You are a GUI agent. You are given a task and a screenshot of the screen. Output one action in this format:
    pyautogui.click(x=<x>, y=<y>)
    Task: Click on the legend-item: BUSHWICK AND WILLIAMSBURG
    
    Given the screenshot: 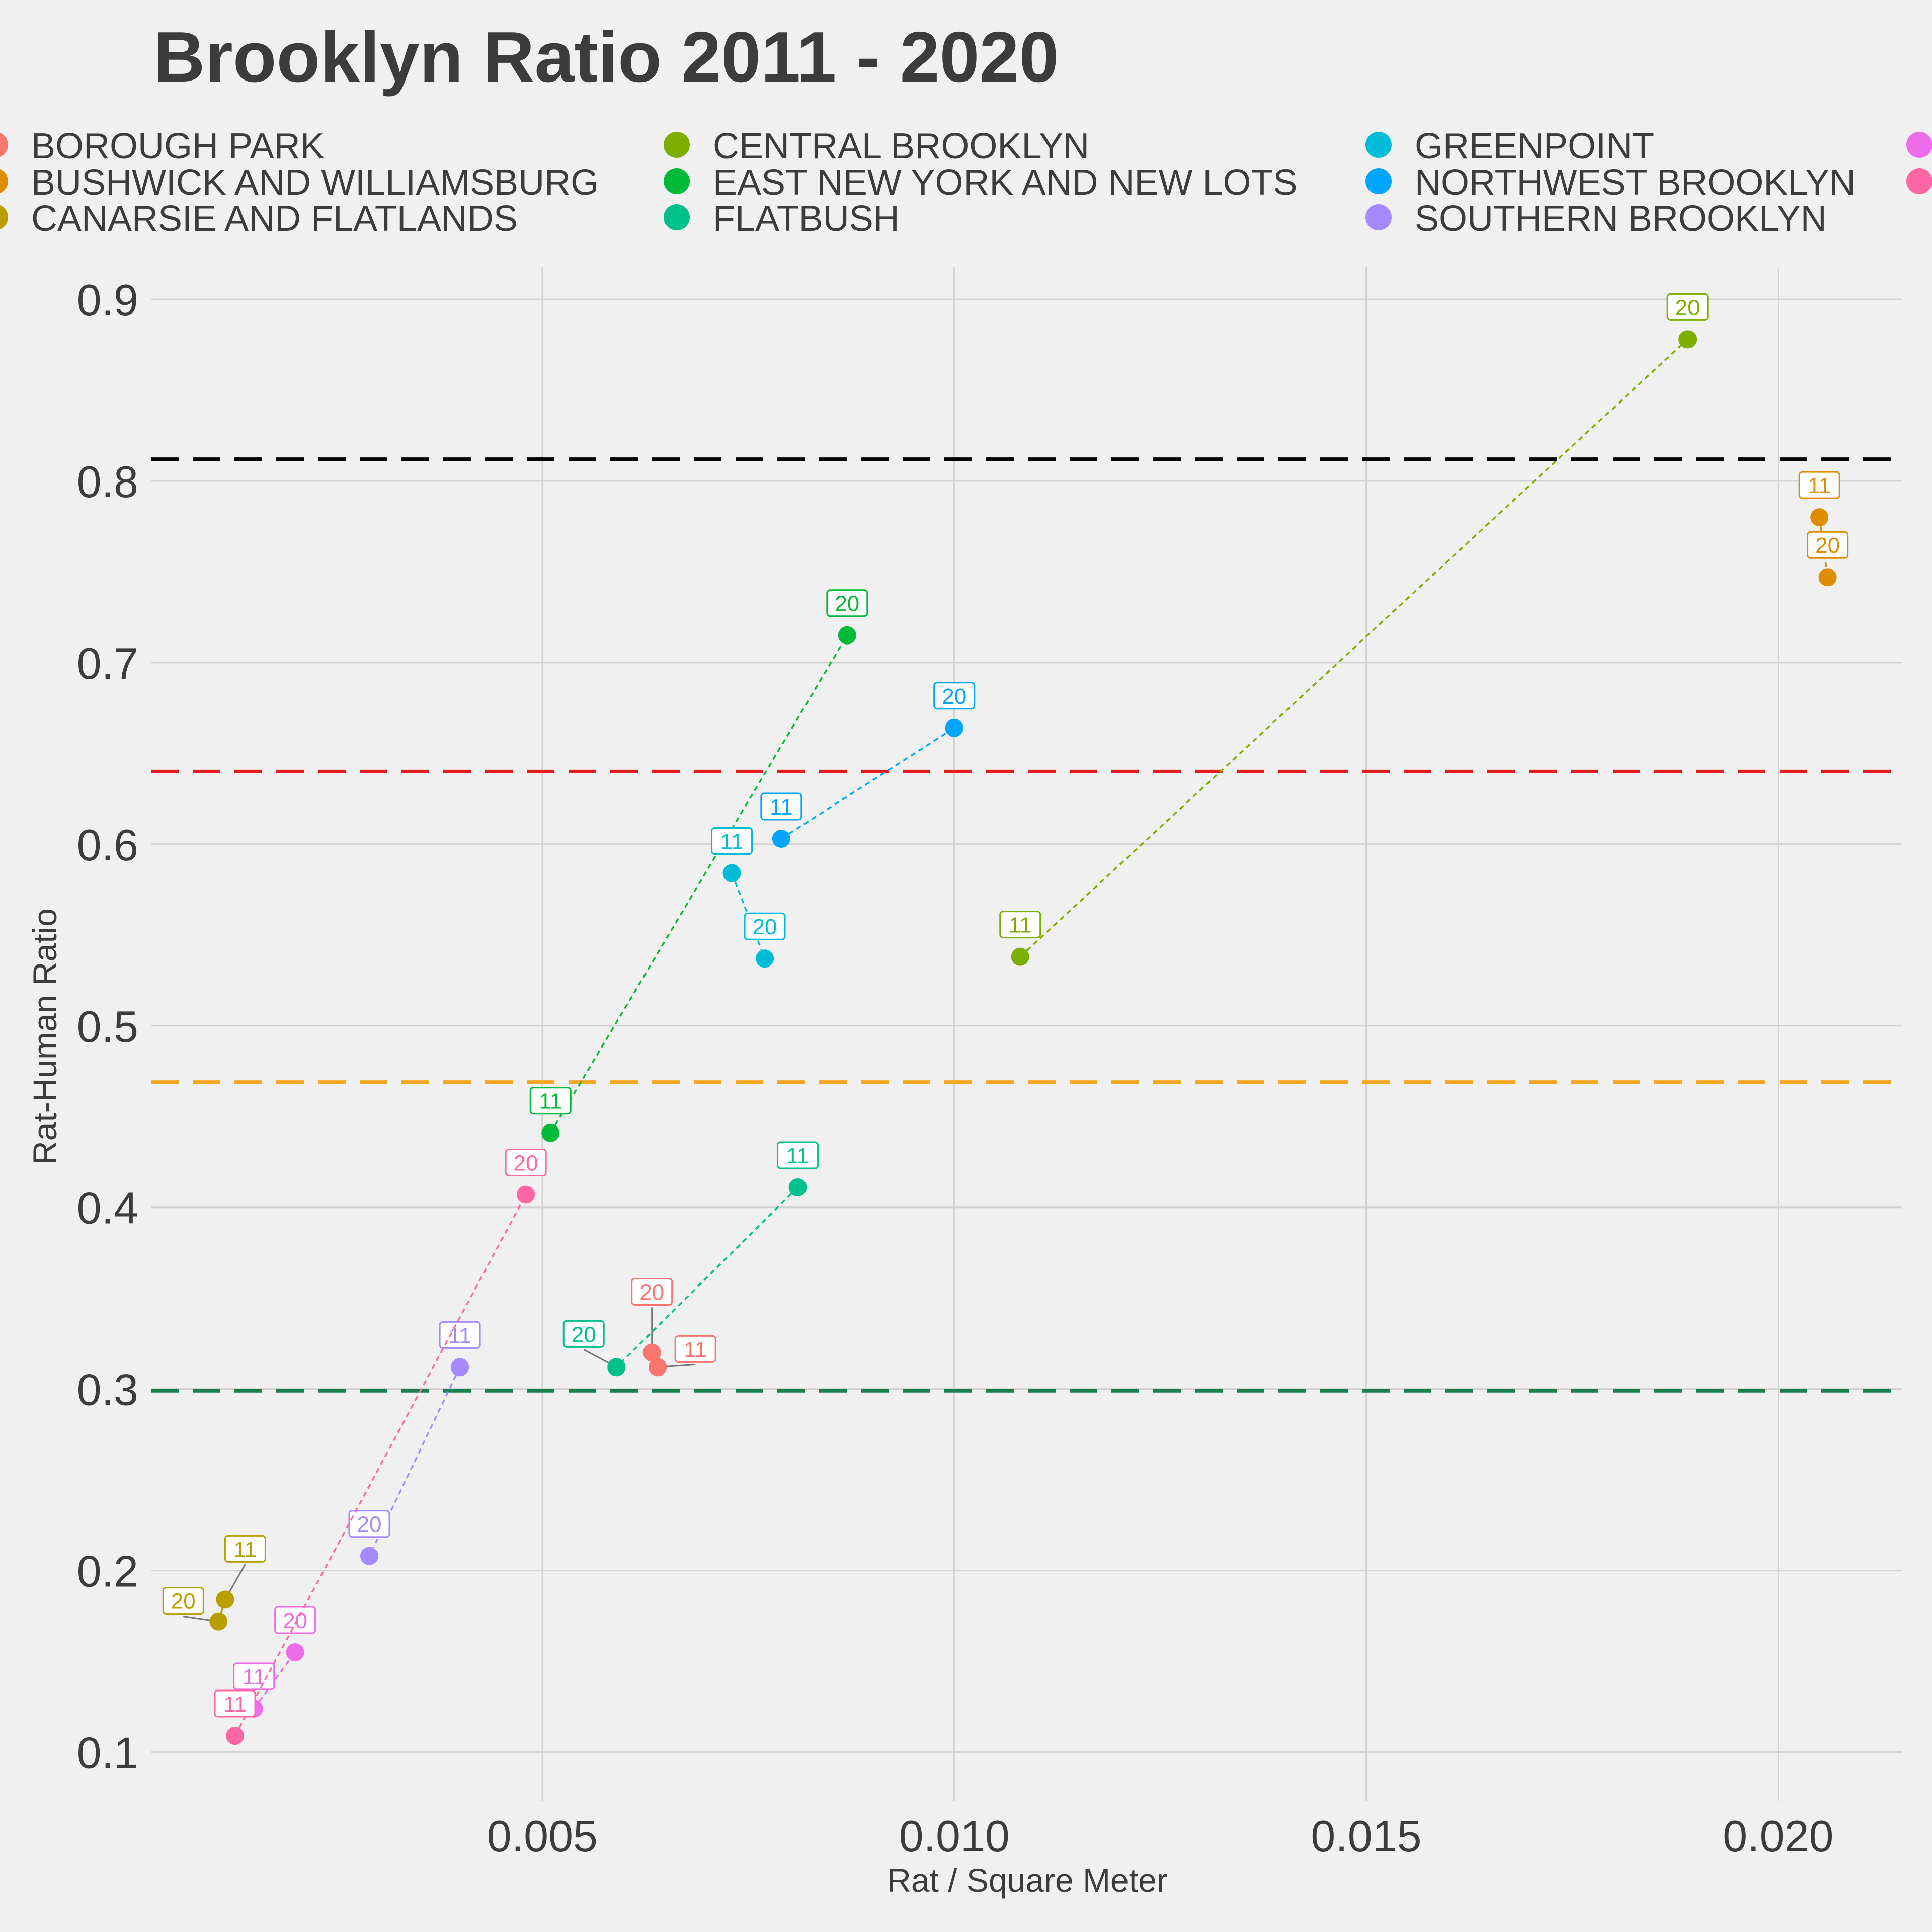 What is the action you would take?
    pyautogui.click(x=299, y=183)
    